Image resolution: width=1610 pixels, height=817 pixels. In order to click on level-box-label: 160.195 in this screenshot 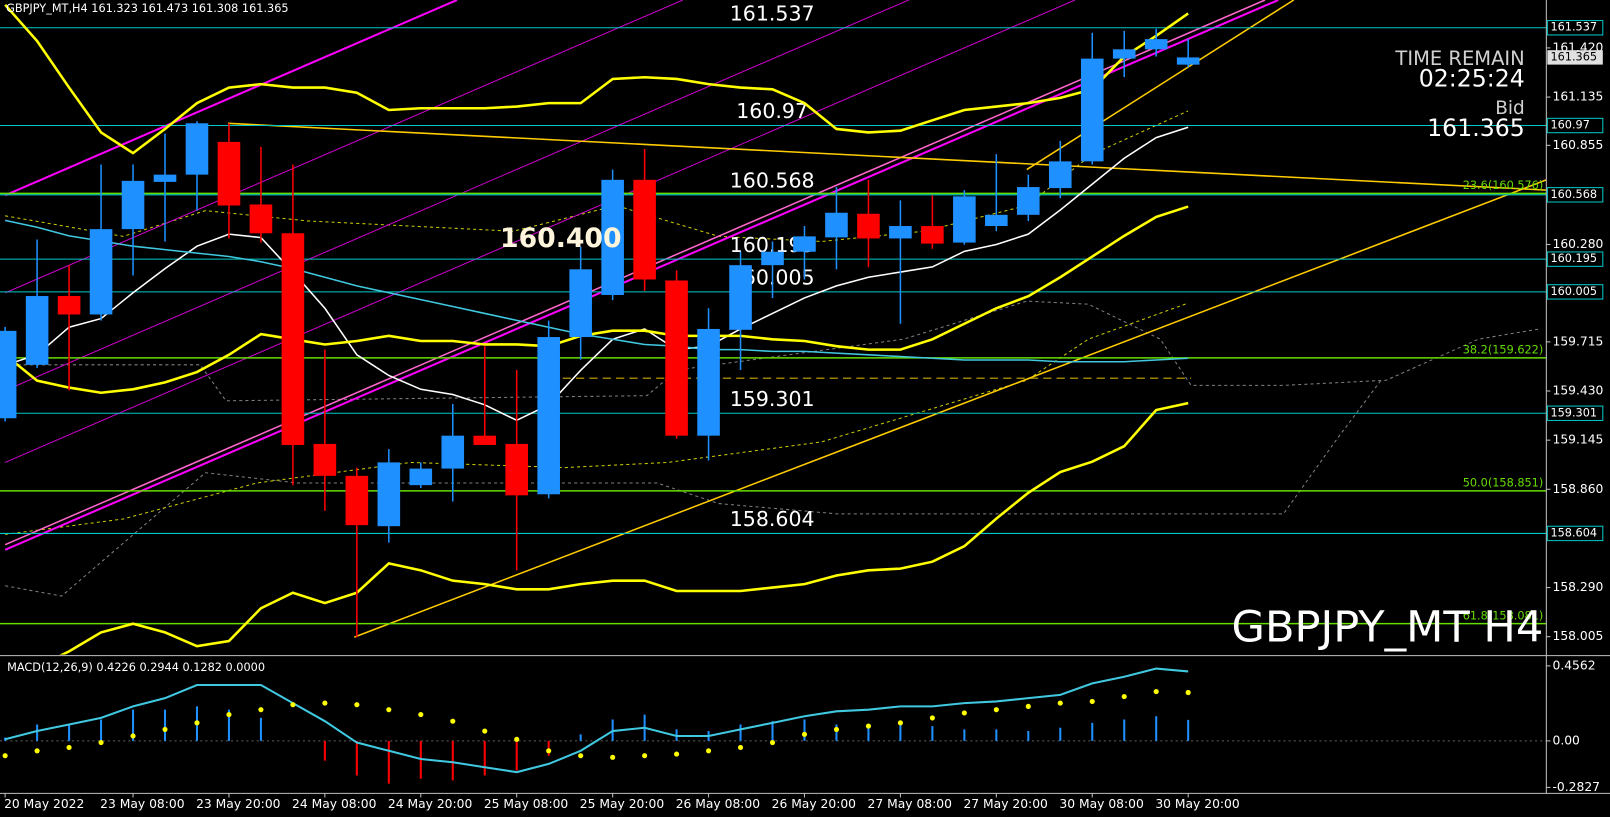, I will do `click(1573, 258)`.